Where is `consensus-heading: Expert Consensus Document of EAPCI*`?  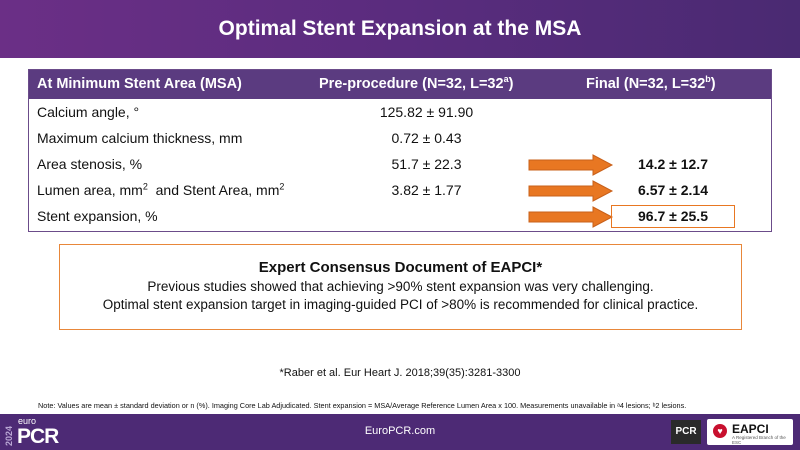 consensus-heading: Expert Consensus Document of EAPCI* is located at coordinates (400, 267).